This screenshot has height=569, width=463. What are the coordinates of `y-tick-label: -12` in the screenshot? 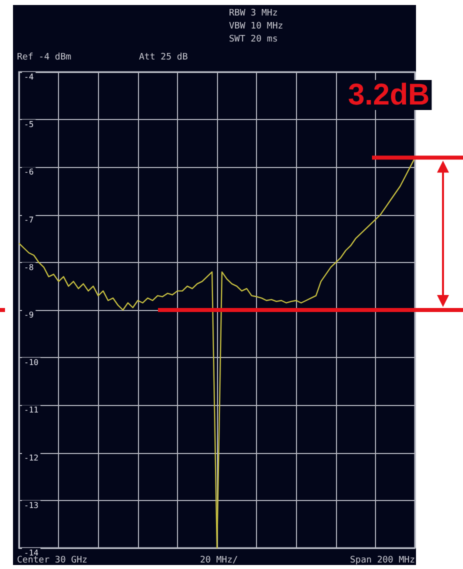 It's located at (31, 457).